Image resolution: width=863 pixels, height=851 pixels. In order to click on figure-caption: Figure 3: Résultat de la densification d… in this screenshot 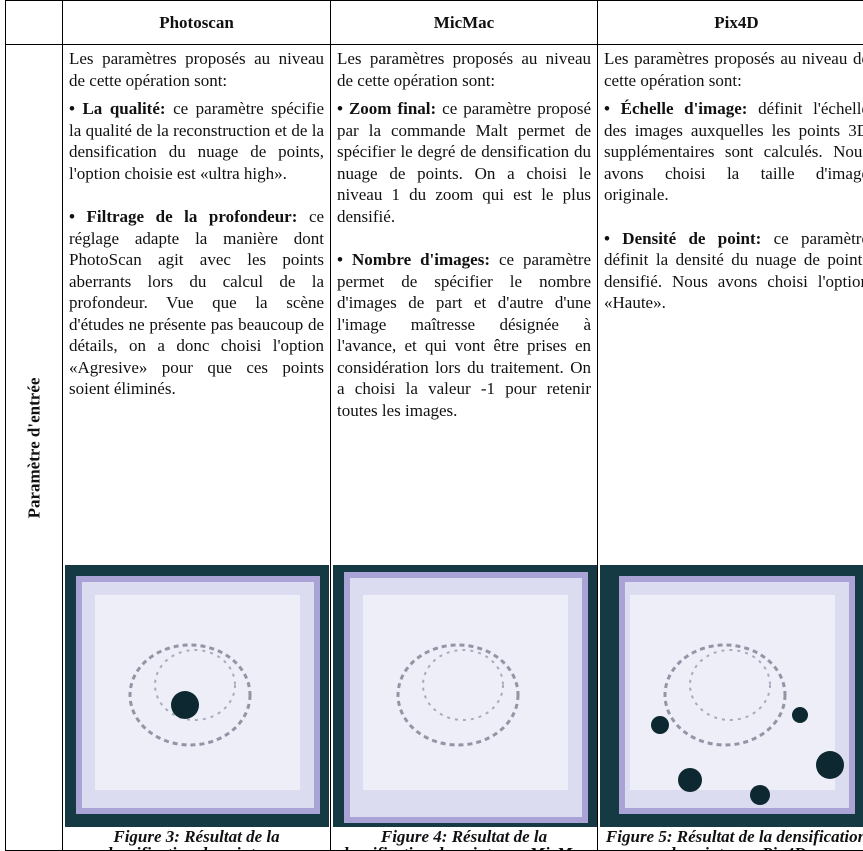, I will do `click(197, 838)`.